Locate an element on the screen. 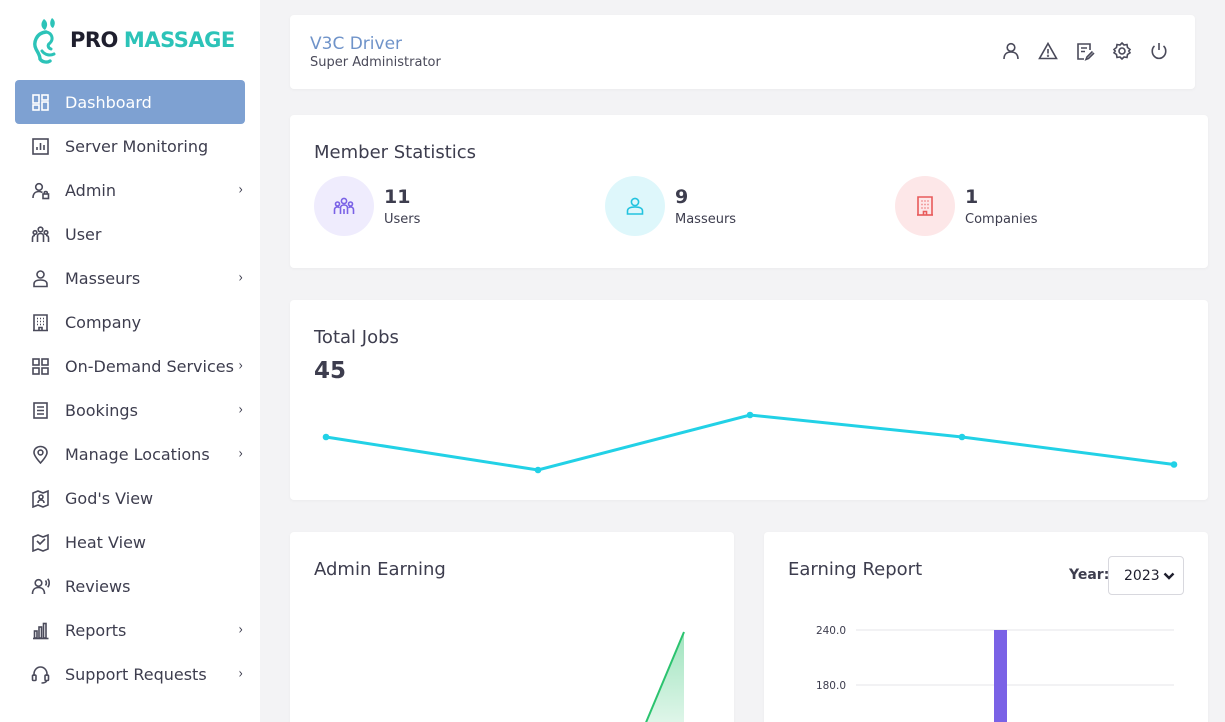 The height and width of the screenshot is (722, 1225). sidebar-item-manage-locations: Manage Locations › is located at coordinates (130, 454).